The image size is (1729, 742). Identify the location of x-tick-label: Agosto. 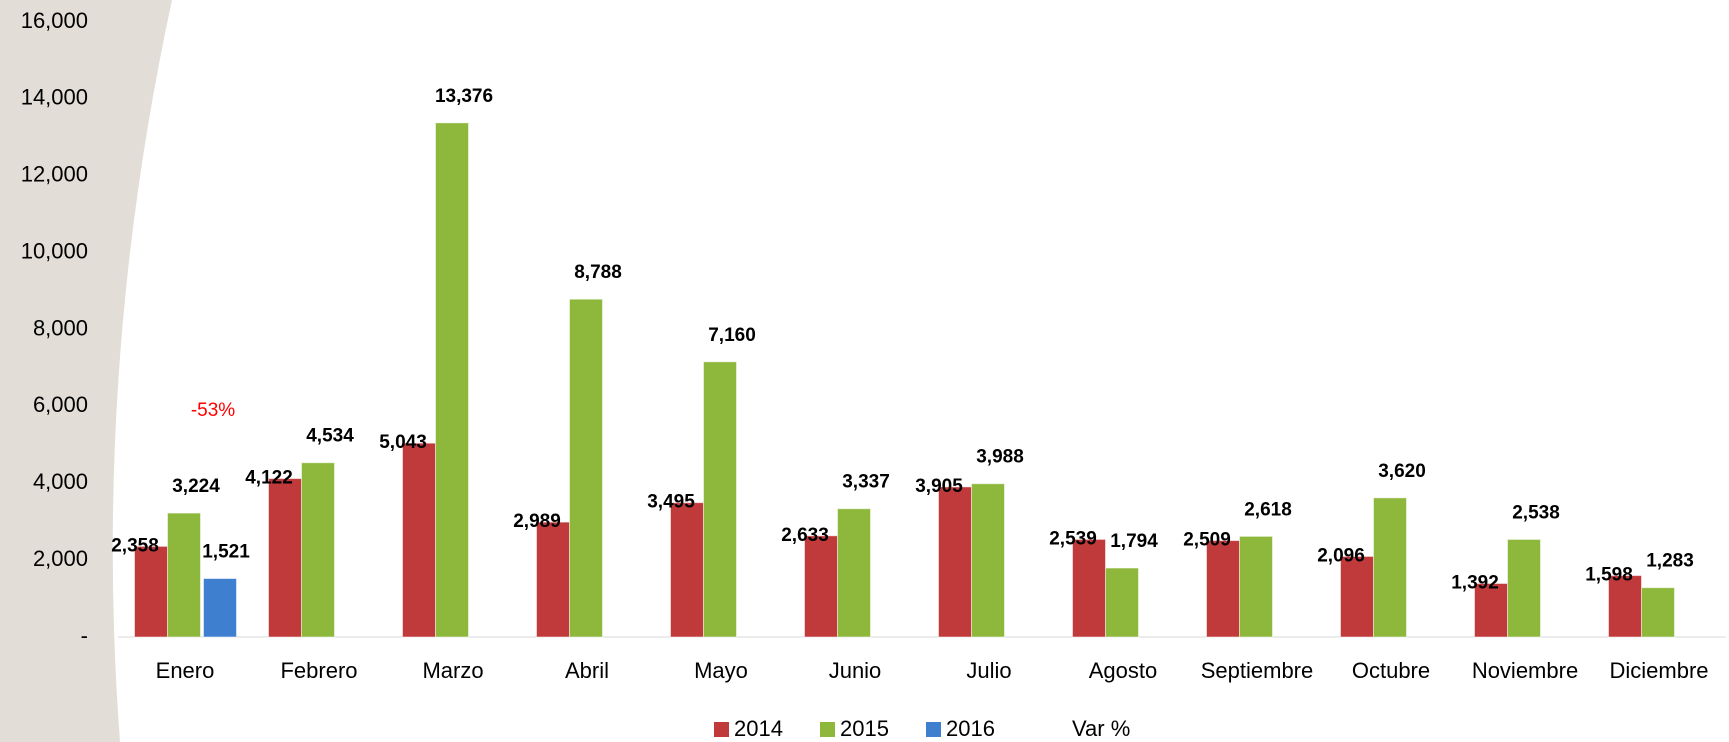
(1123, 670).